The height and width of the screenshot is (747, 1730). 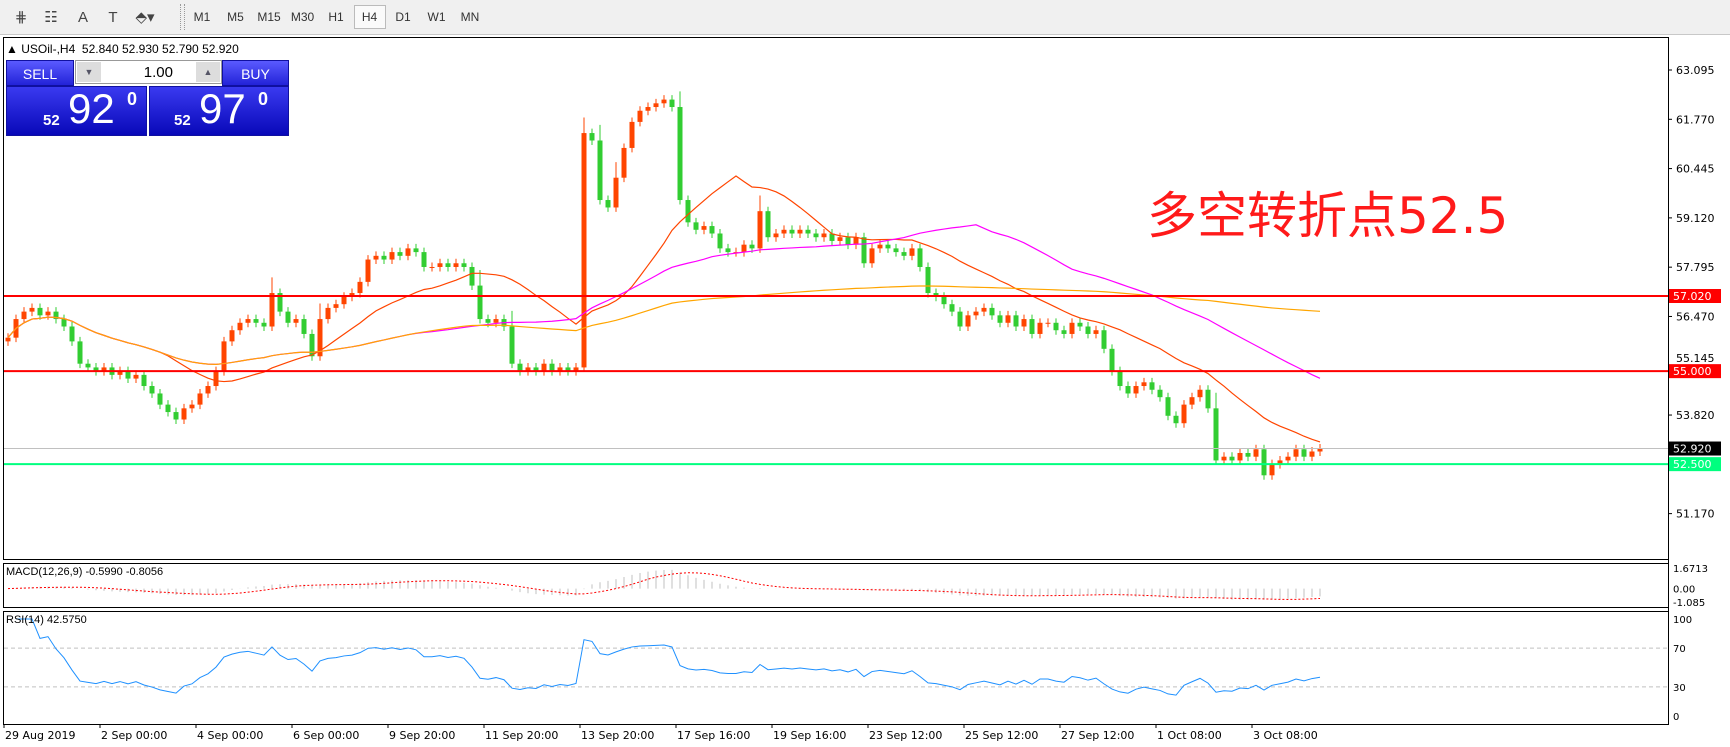 I want to click on lot-value: 1.00, so click(x=158, y=72).